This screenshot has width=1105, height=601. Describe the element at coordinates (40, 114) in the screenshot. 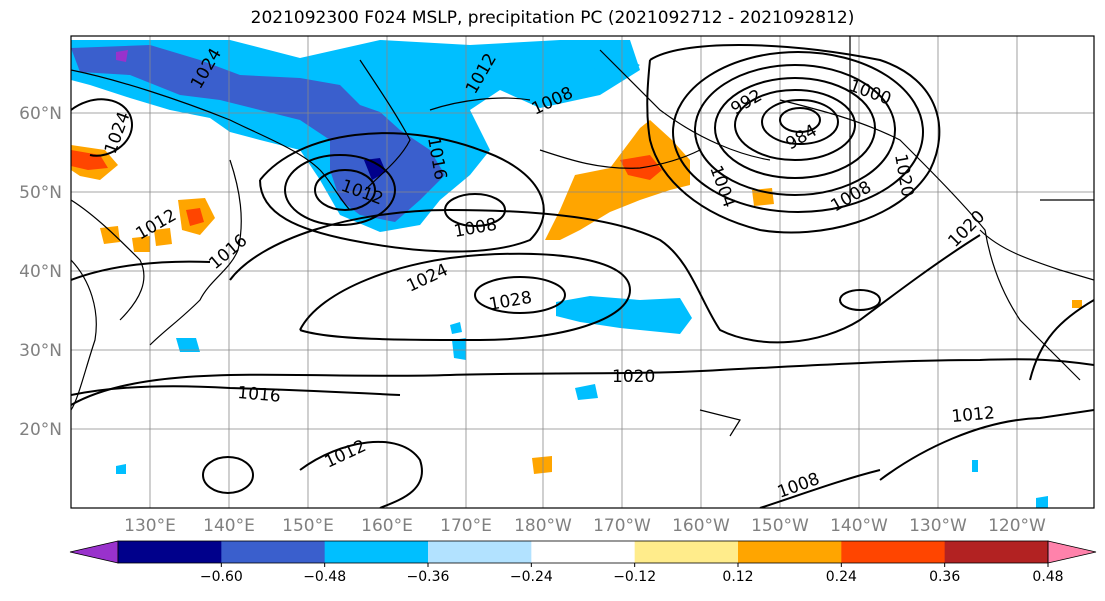

I see `lat-label: 60°N` at that location.